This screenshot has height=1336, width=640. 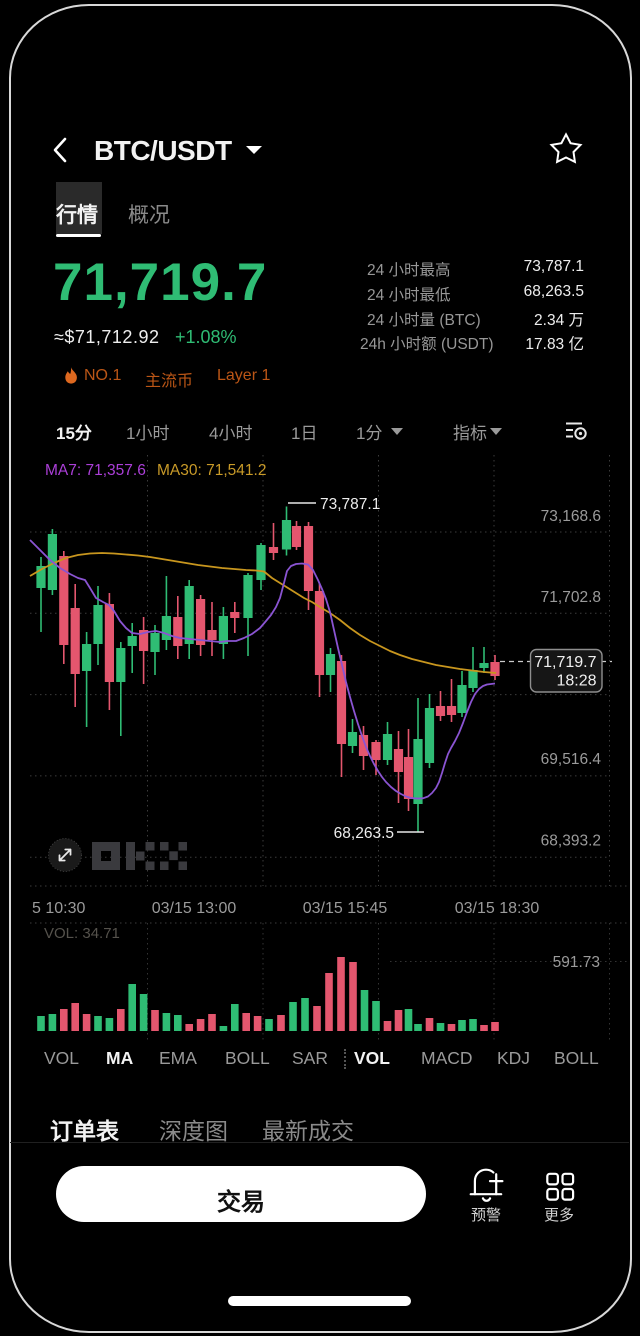 I want to click on svg-text: 591.73, so click(x=576, y=962).